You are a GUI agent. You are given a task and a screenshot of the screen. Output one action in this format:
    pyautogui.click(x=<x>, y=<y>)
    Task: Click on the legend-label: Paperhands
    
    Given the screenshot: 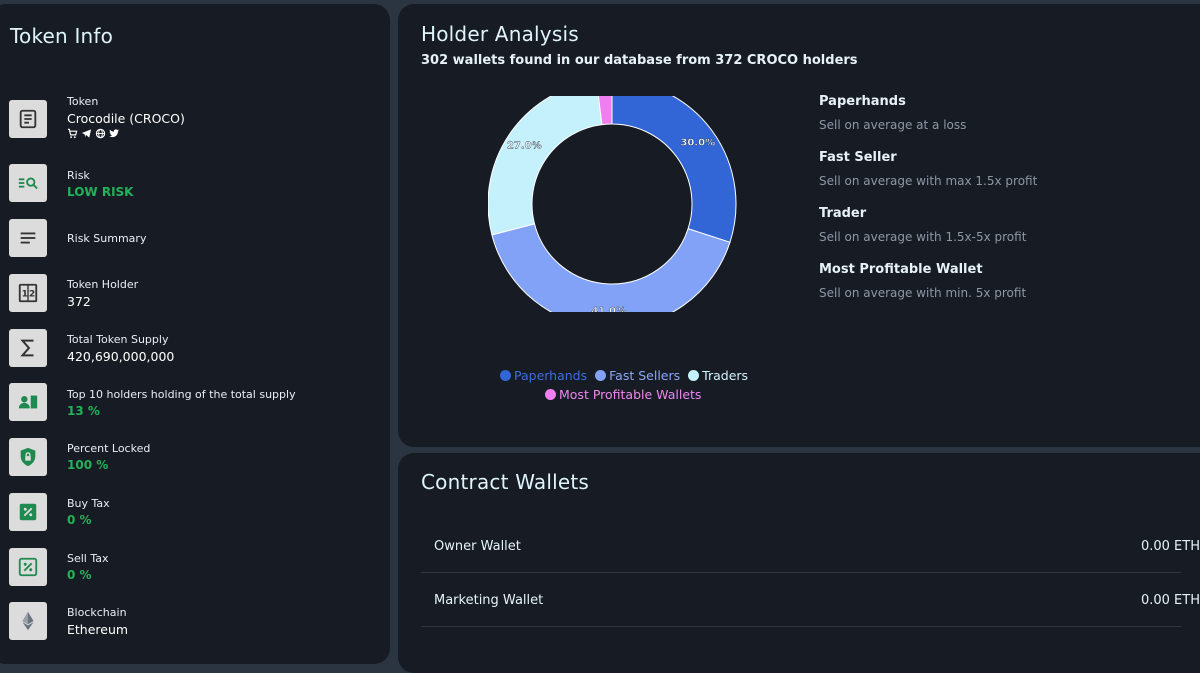 What is the action you would take?
    pyautogui.click(x=551, y=375)
    